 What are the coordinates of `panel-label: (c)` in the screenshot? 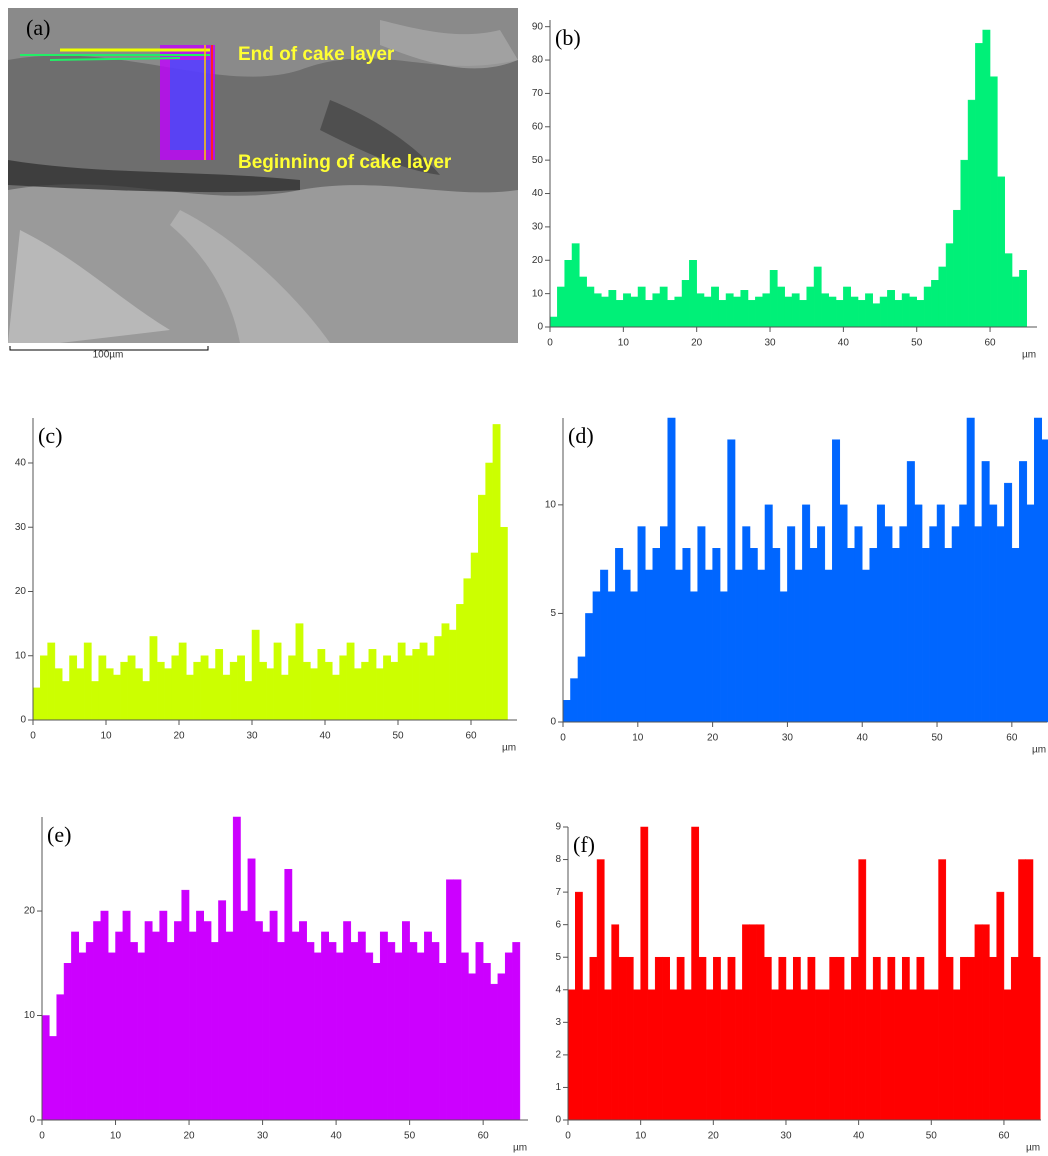 It's located at (50, 435).